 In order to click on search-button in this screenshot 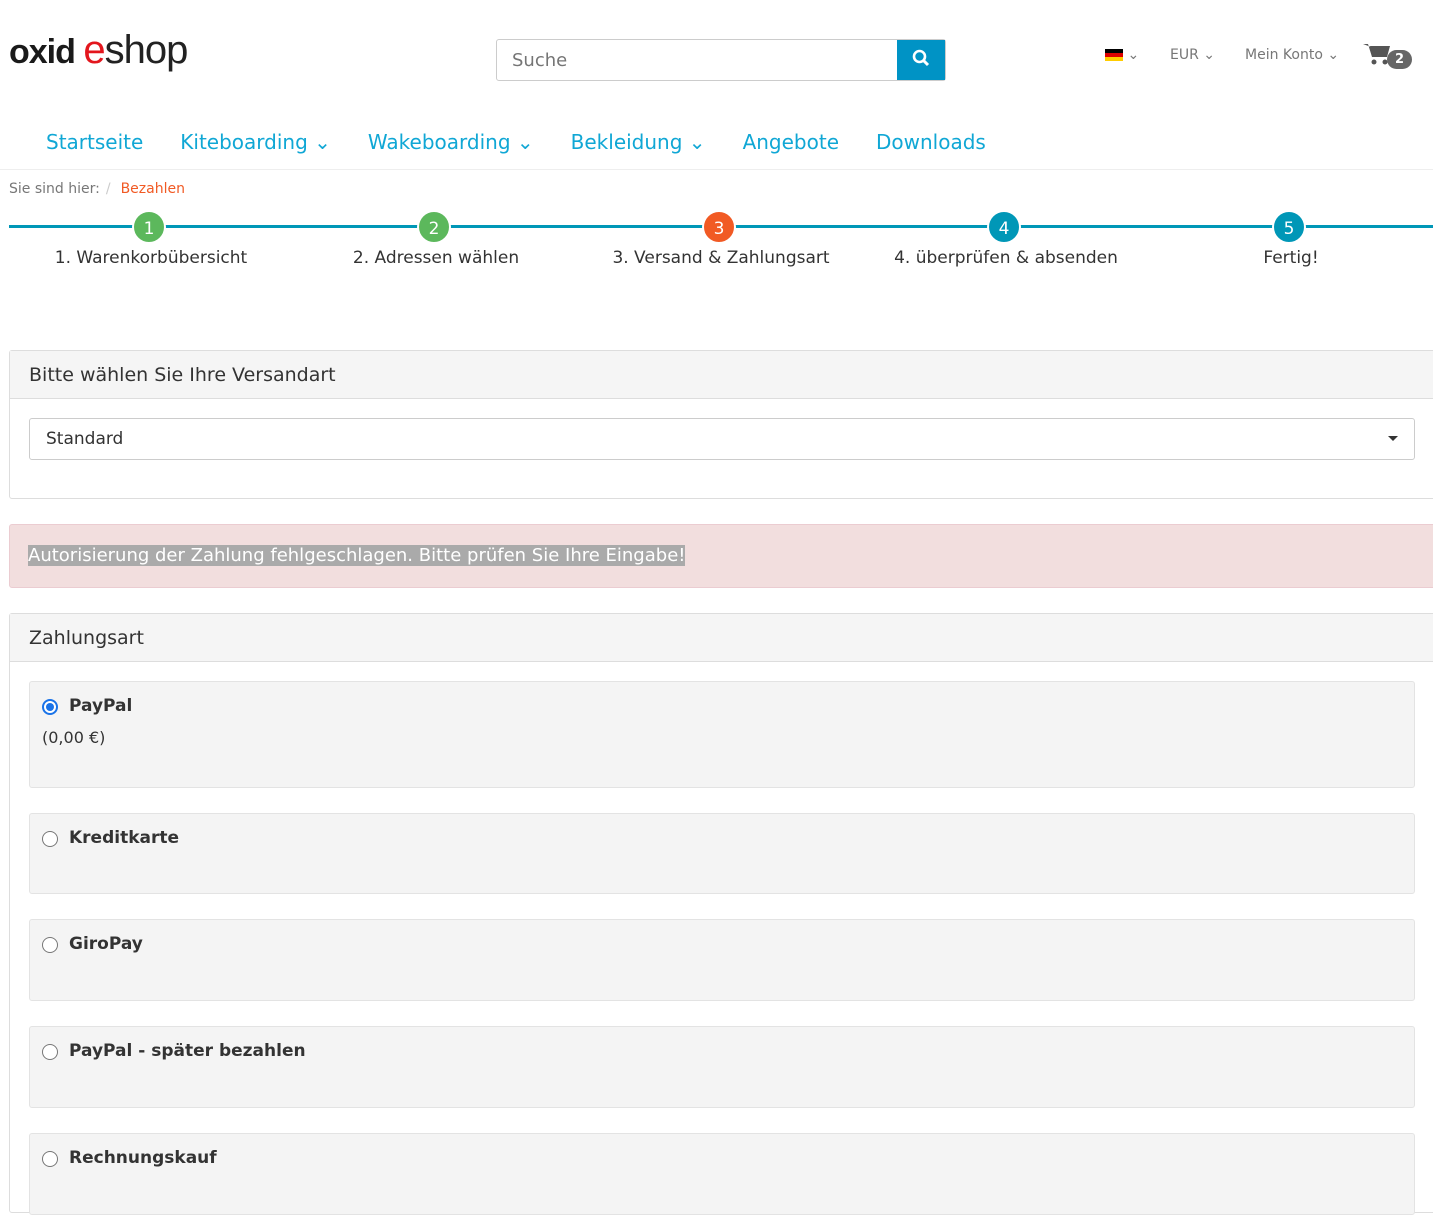, I will do `click(921, 60)`.